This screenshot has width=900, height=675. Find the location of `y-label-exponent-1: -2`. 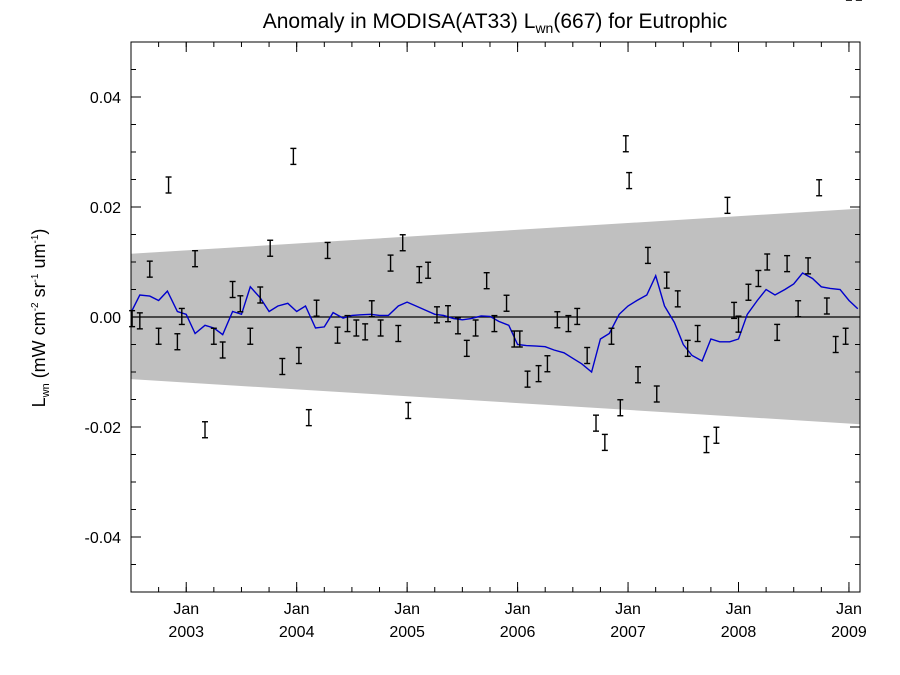

y-label-exponent-1: -2 is located at coordinates (35, 306).